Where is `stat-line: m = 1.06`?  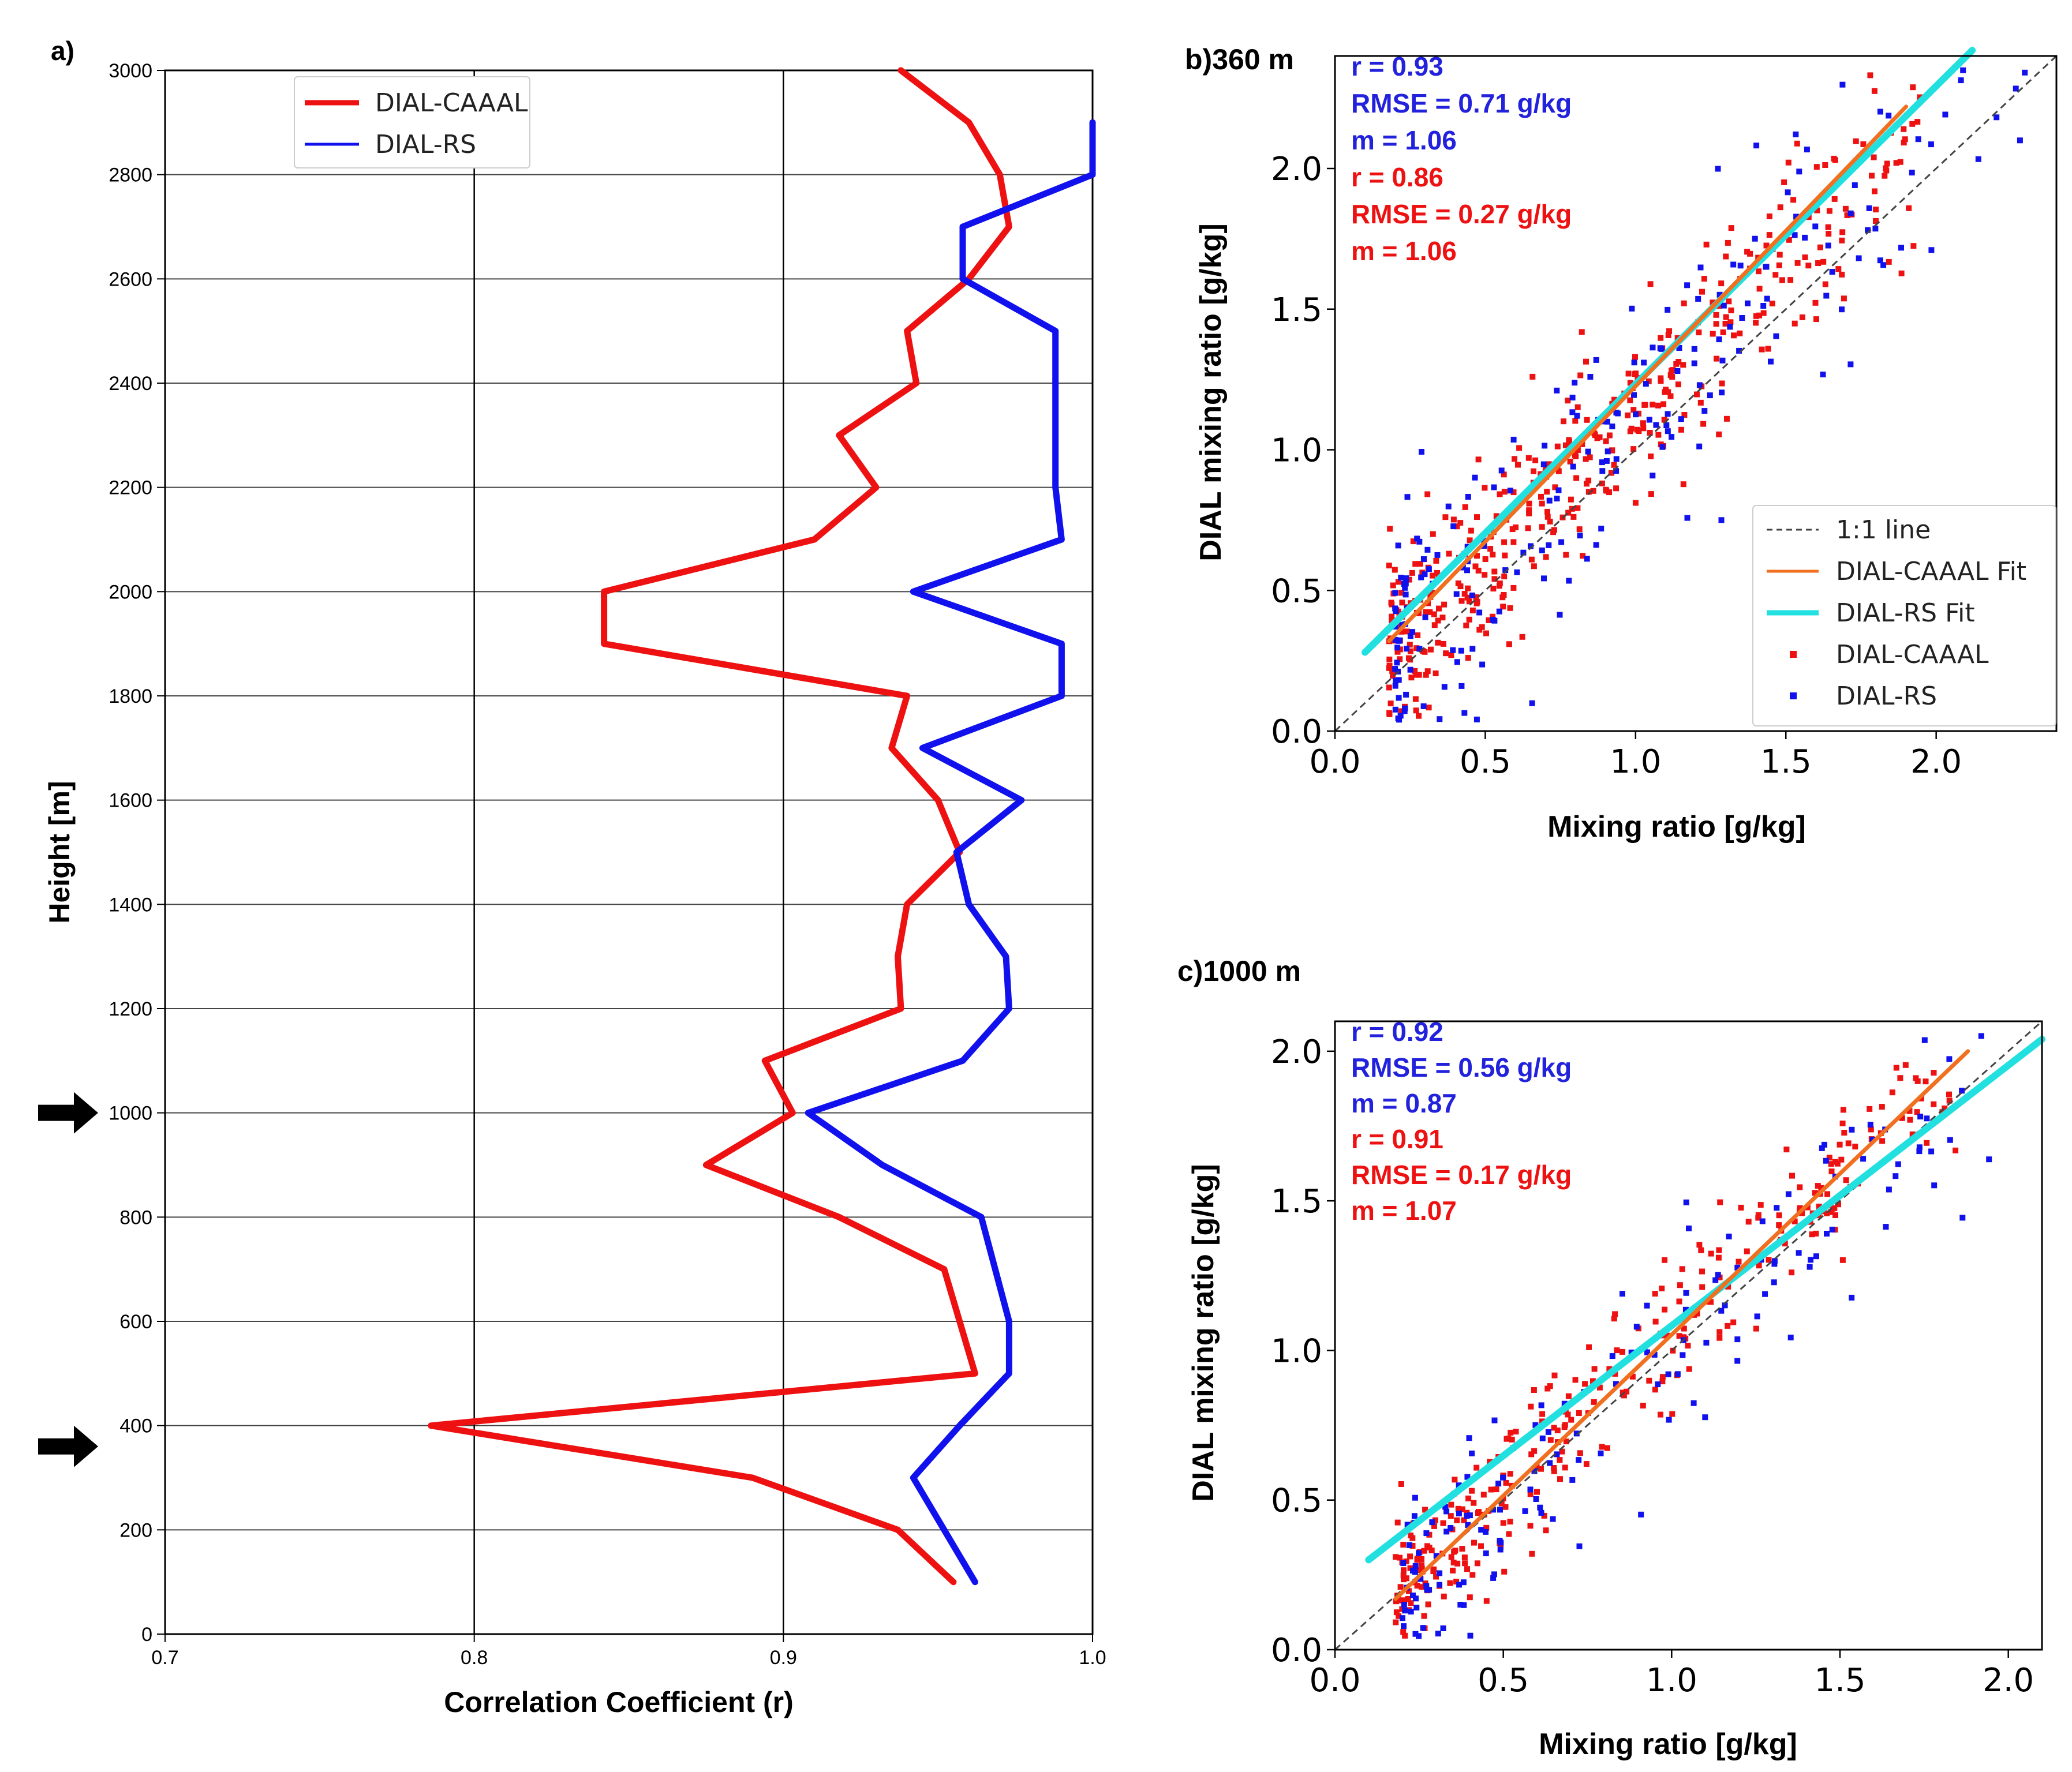
stat-line: m = 1.06 is located at coordinates (1404, 251).